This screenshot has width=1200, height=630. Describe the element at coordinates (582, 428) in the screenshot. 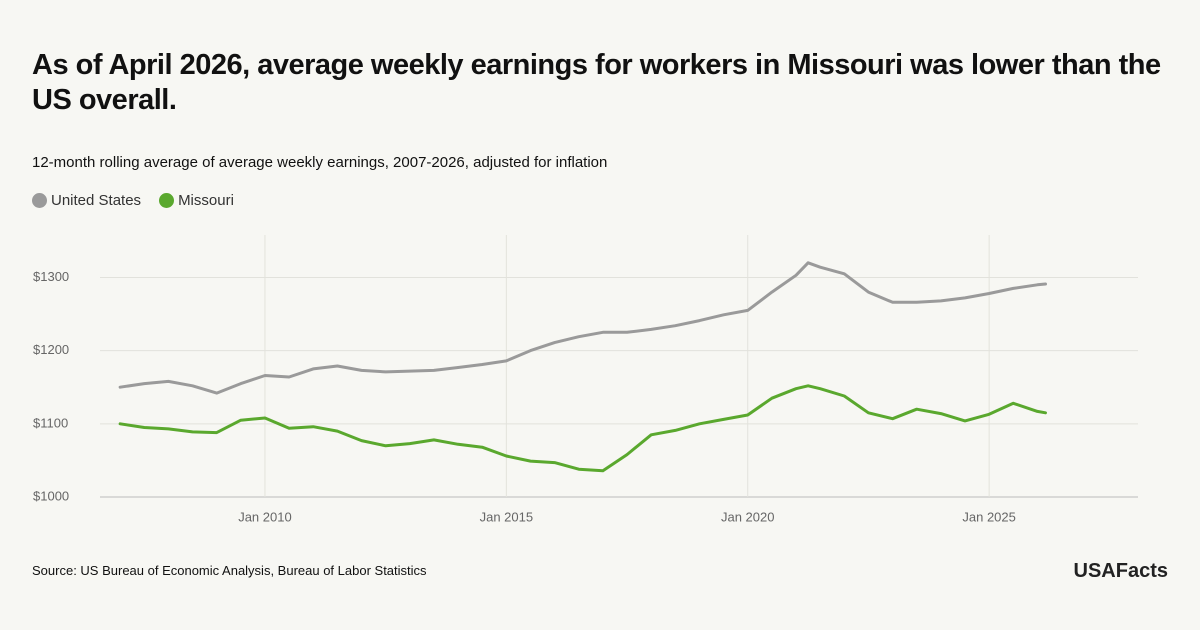

I see `line-series` at that location.